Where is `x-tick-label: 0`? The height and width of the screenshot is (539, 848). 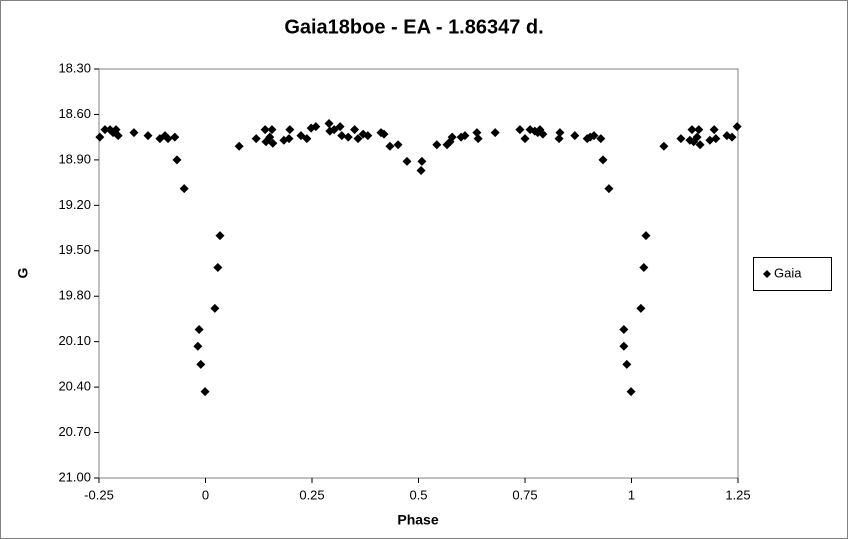 x-tick-label: 0 is located at coordinates (205, 494).